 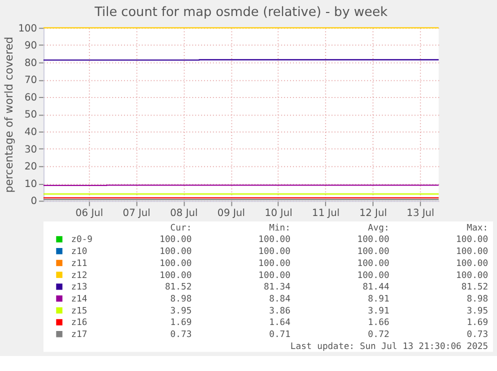 I want to click on text: 81.34, so click(x=277, y=287).